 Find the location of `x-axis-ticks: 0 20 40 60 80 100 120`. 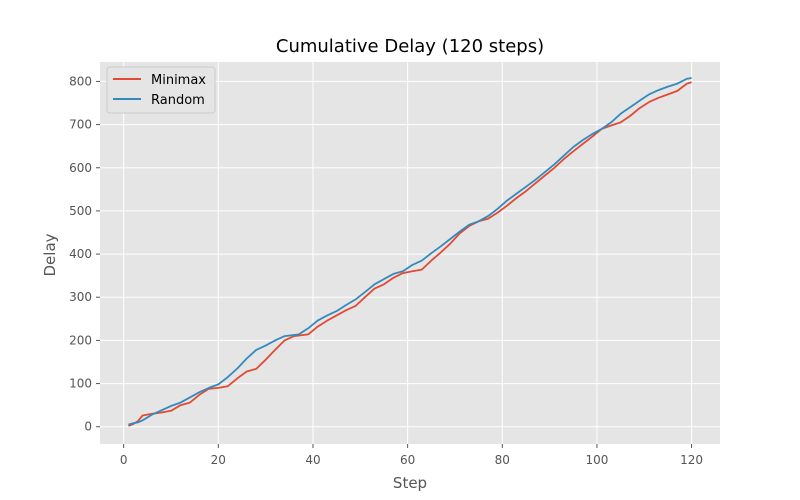

x-axis-ticks: 0 20 40 60 80 100 120 is located at coordinates (411, 455).